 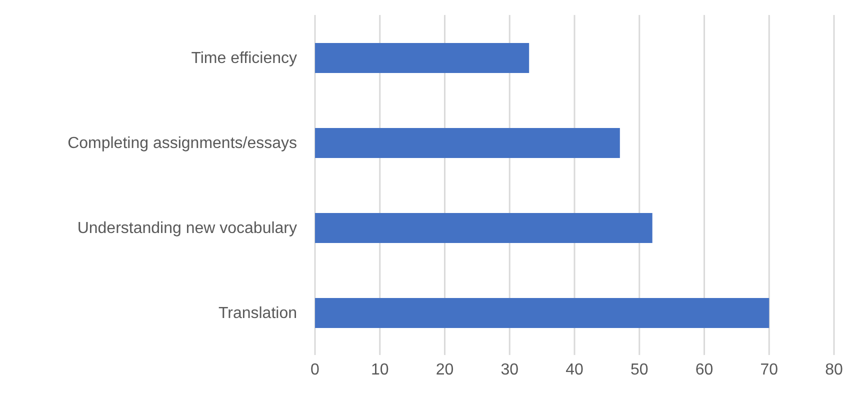 I want to click on x-tick-label: 10, so click(x=379, y=369).